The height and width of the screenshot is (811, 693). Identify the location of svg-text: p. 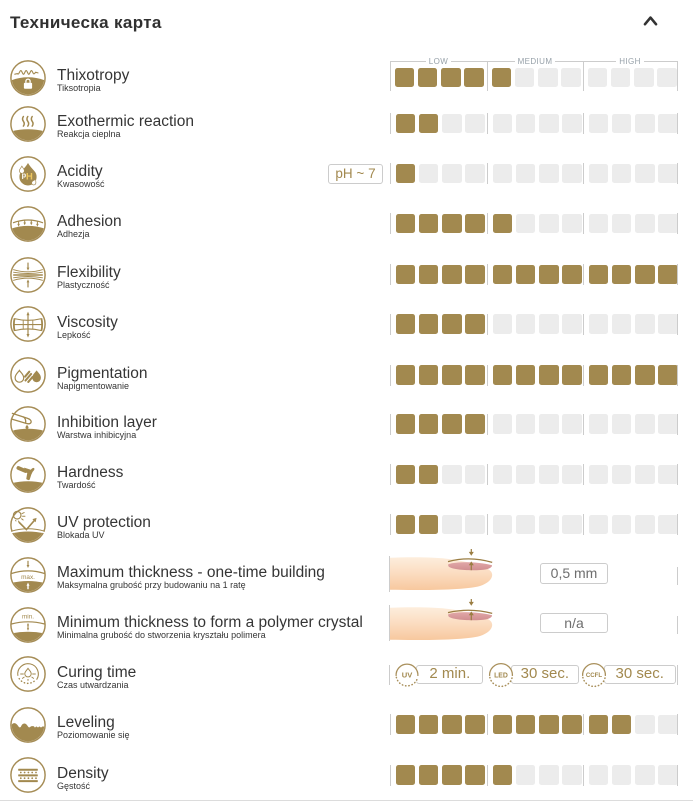
(24, 174).